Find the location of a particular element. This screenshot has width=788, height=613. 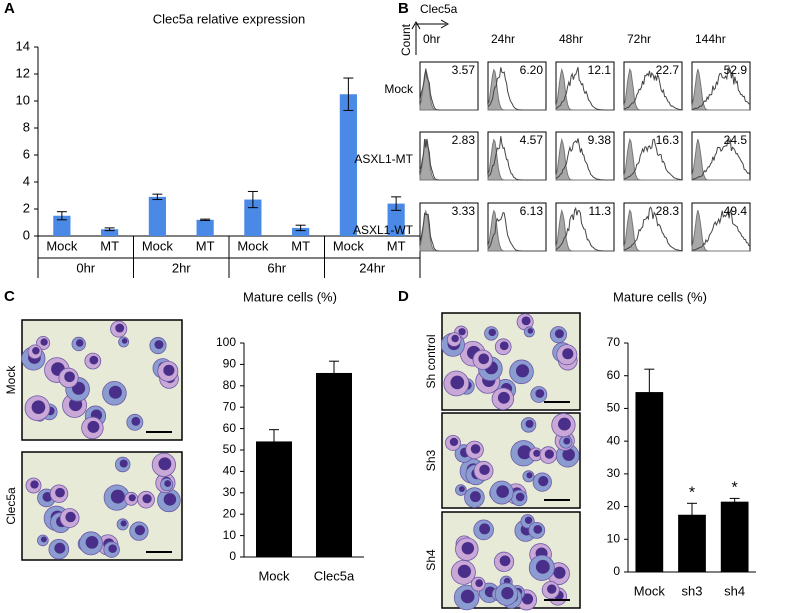

annotation: * is located at coordinates (735, 488).